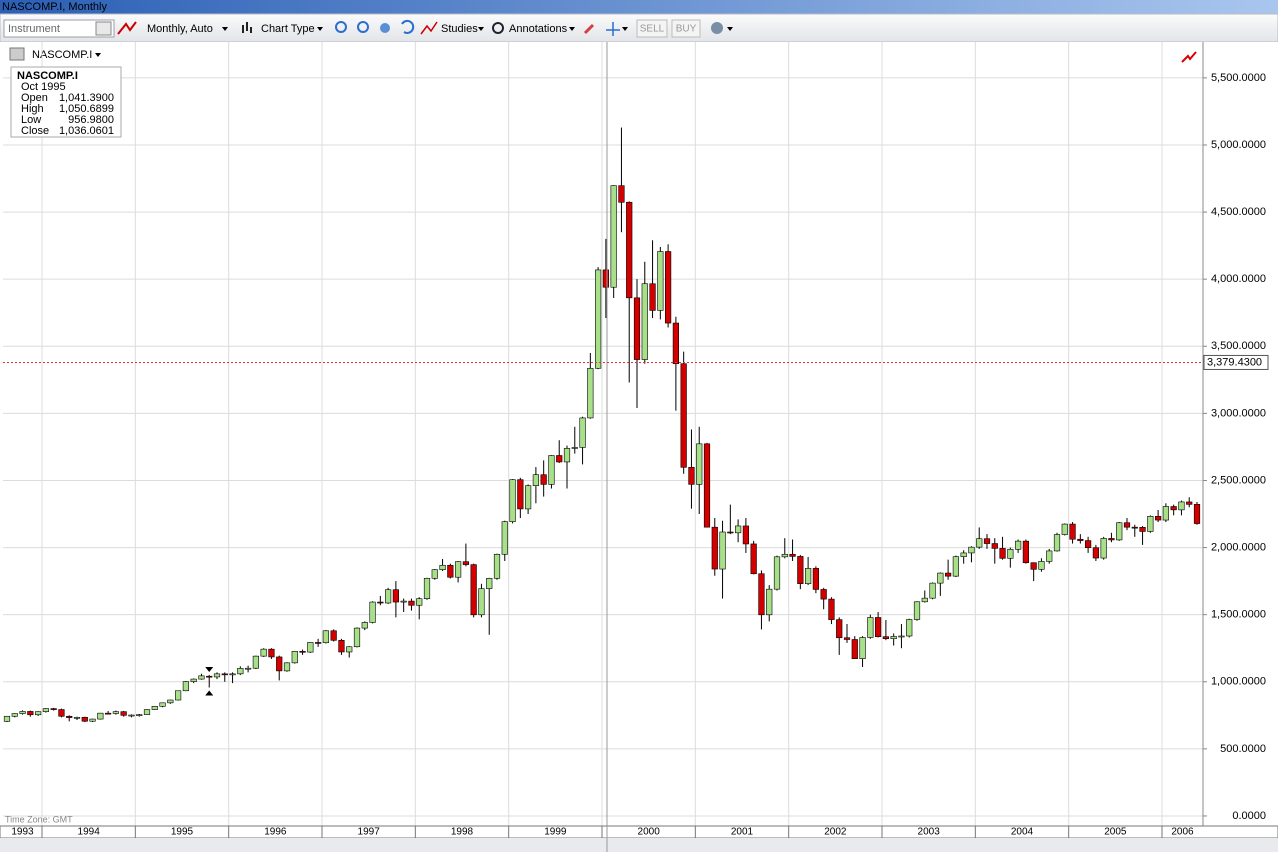 This screenshot has height=852, width=1278. I want to click on y-tick-label: 4,000.0000, so click(1238, 279).